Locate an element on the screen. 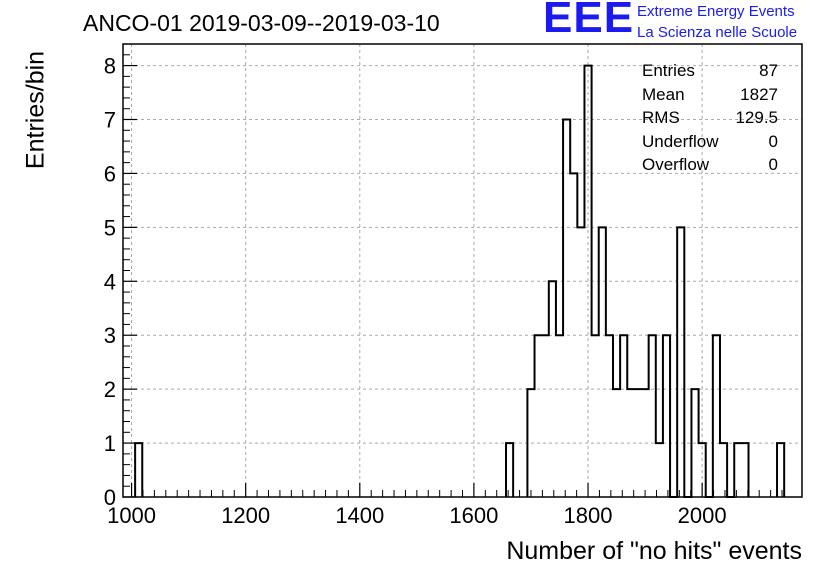  chart-title: ANCO-01 2019-03-09--2019-03-10 is located at coordinates (261, 23).